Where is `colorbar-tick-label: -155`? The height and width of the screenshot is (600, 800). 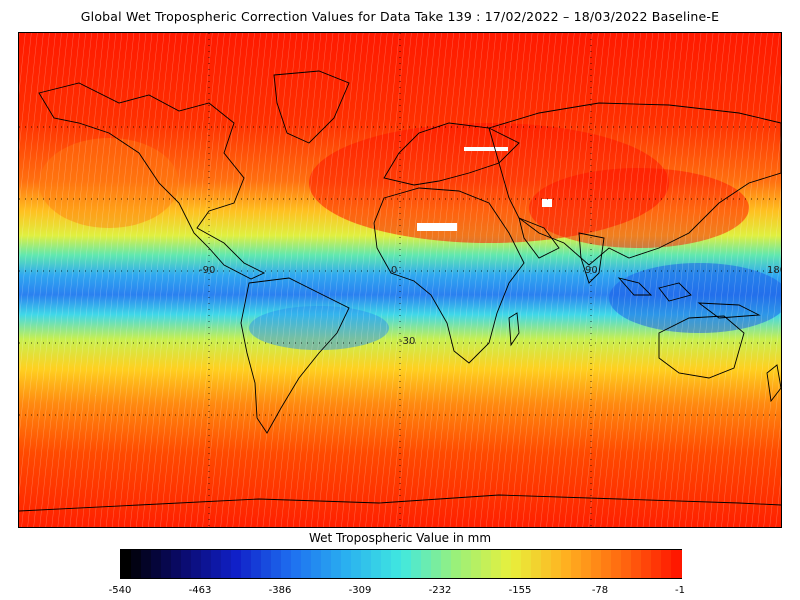 colorbar-tick-label: -155 is located at coordinates (520, 590).